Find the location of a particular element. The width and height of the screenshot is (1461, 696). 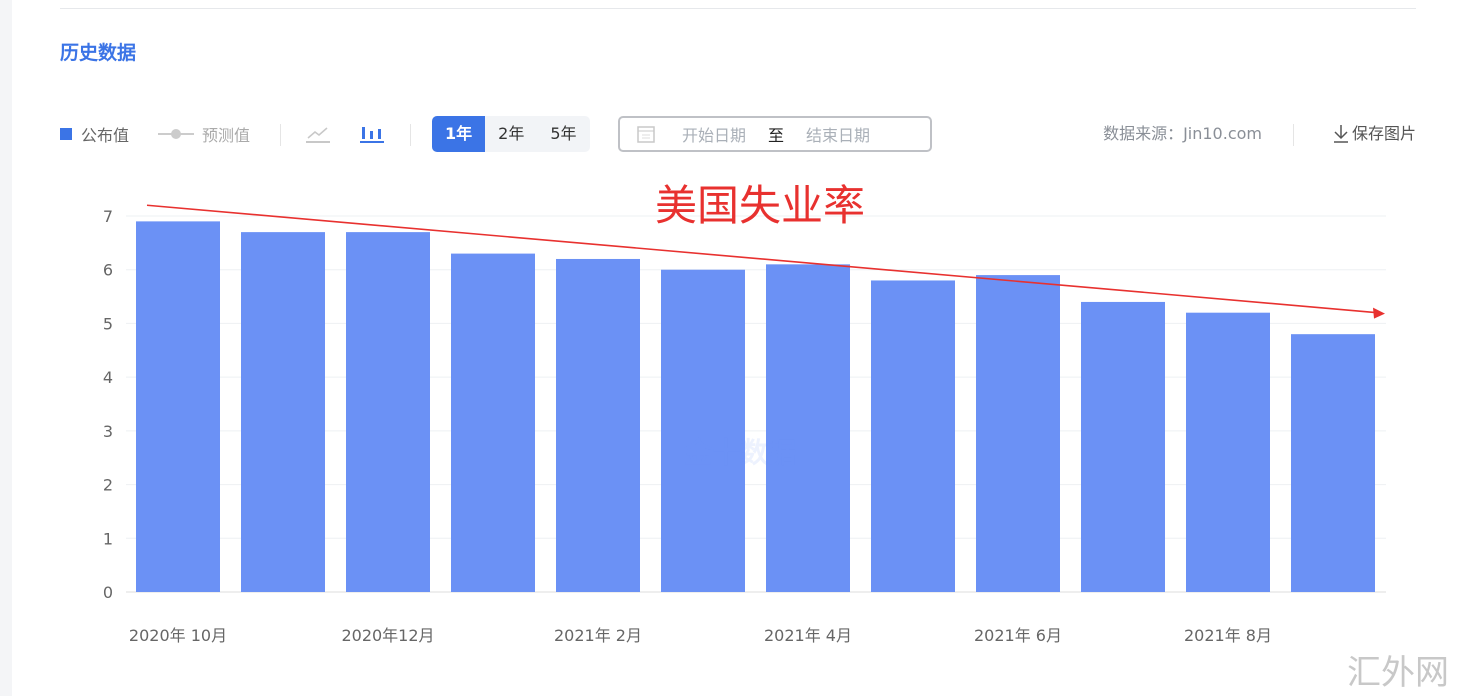

line-chart-icon is located at coordinates (318, 135).